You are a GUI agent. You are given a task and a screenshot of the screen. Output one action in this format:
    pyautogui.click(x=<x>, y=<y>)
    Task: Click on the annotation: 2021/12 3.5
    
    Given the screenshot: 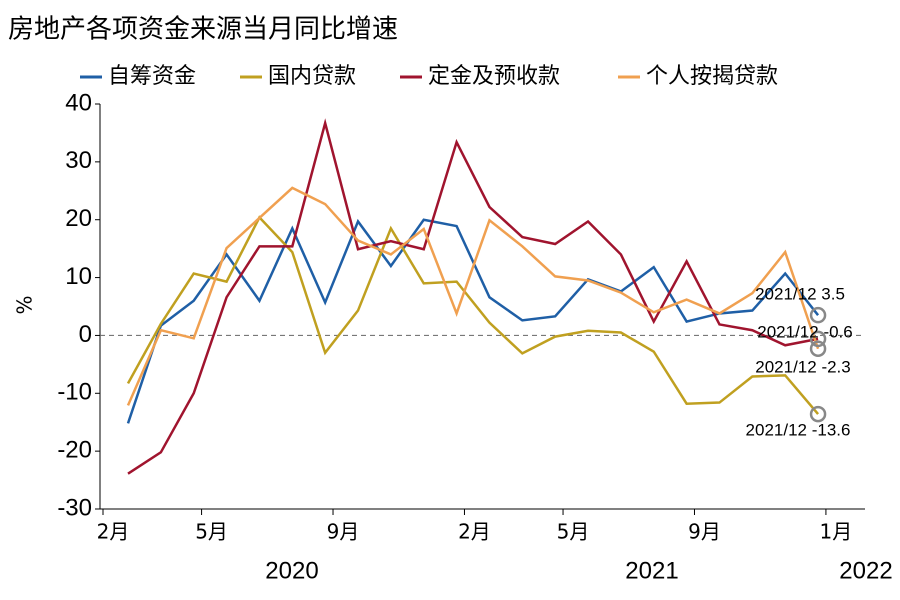 What is the action you would take?
    pyautogui.click(x=800, y=293)
    